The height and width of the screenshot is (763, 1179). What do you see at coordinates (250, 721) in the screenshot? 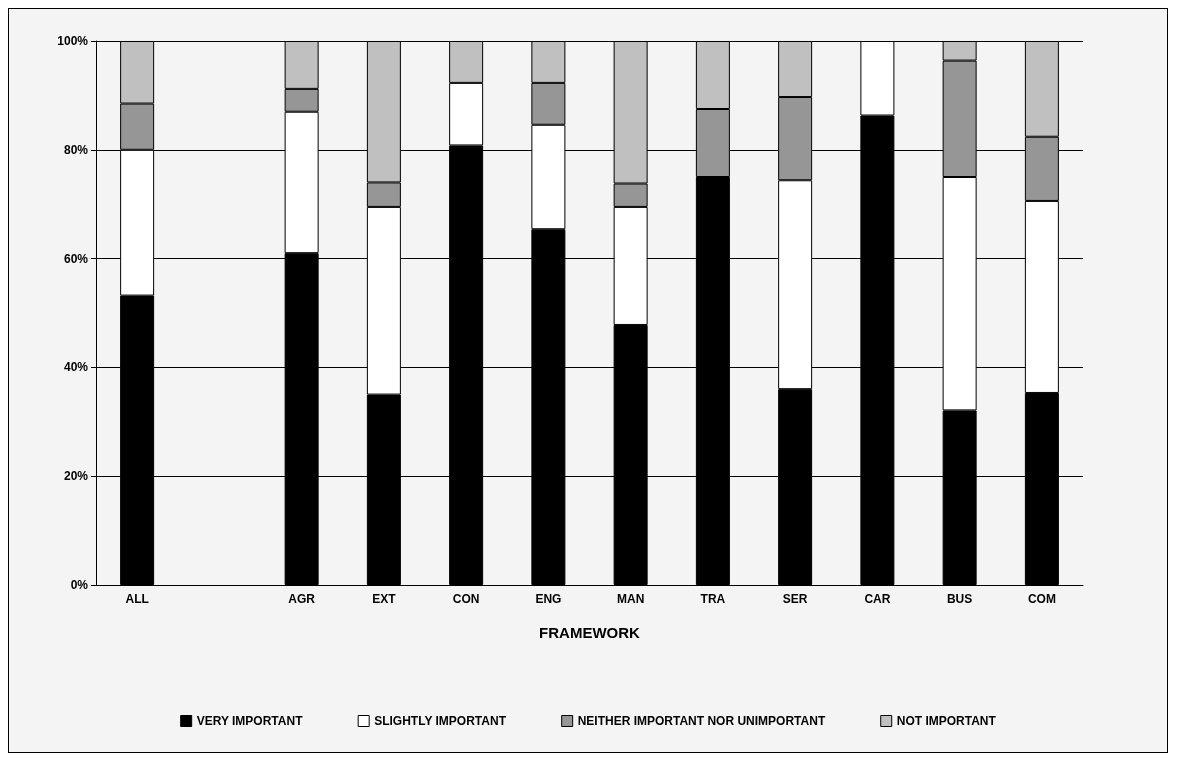
I see `legend-label: VERY IMPORTANT` at bounding box center [250, 721].